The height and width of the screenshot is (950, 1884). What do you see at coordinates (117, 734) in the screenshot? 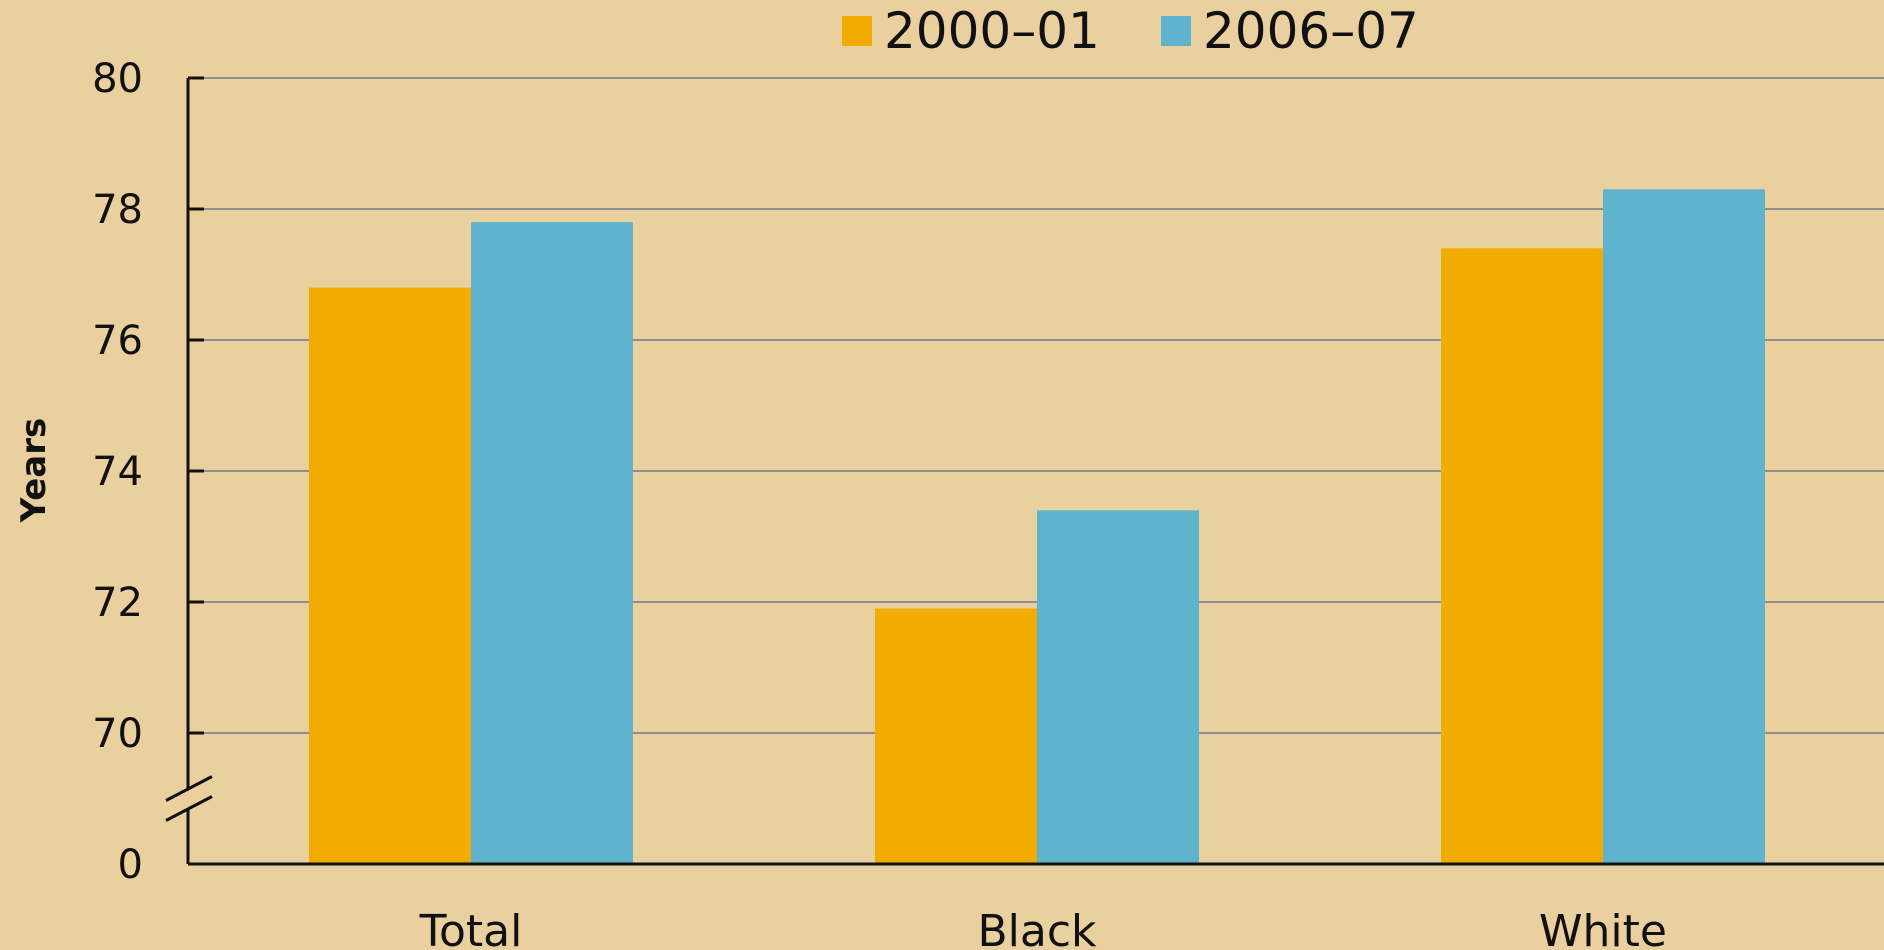
I see `y-tick-label: 70` at bounding box center [117, 734].